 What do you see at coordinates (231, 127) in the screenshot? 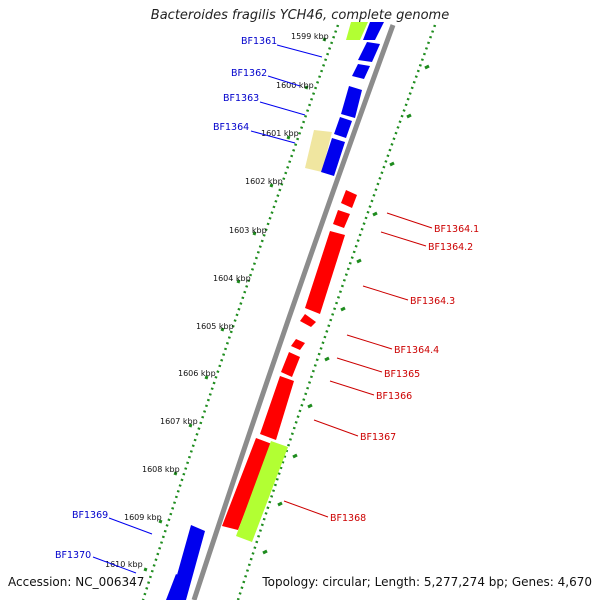
I see `gene-label-forward: BF1364` at bounding box center [231, 127].